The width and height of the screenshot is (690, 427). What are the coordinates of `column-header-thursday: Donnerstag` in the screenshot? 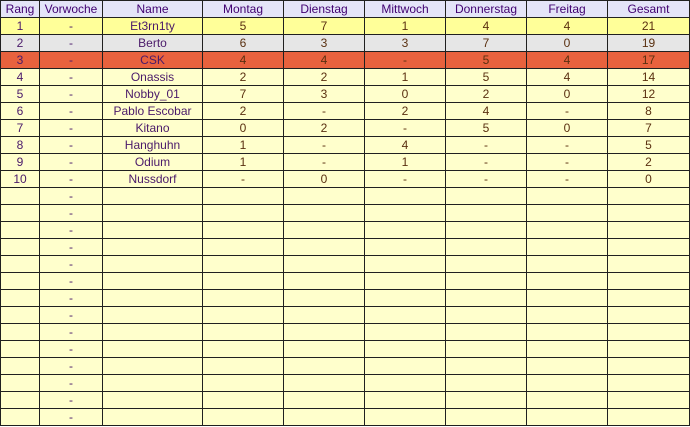 It's located at (486, 9).